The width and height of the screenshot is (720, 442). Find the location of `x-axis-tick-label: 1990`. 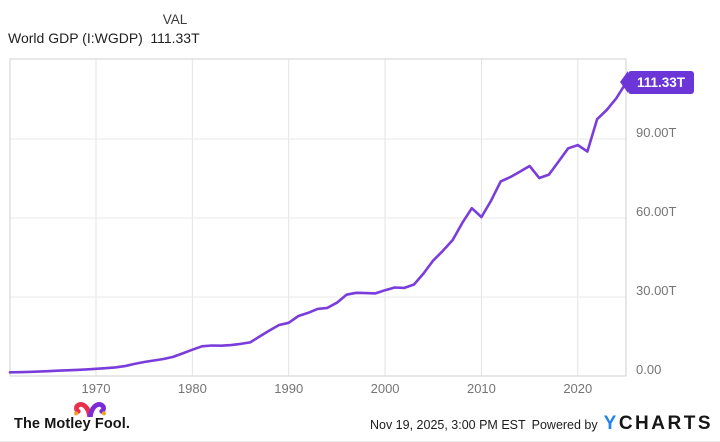

x-axis-tick-label: 1990 is located at coordinates (289, 388).